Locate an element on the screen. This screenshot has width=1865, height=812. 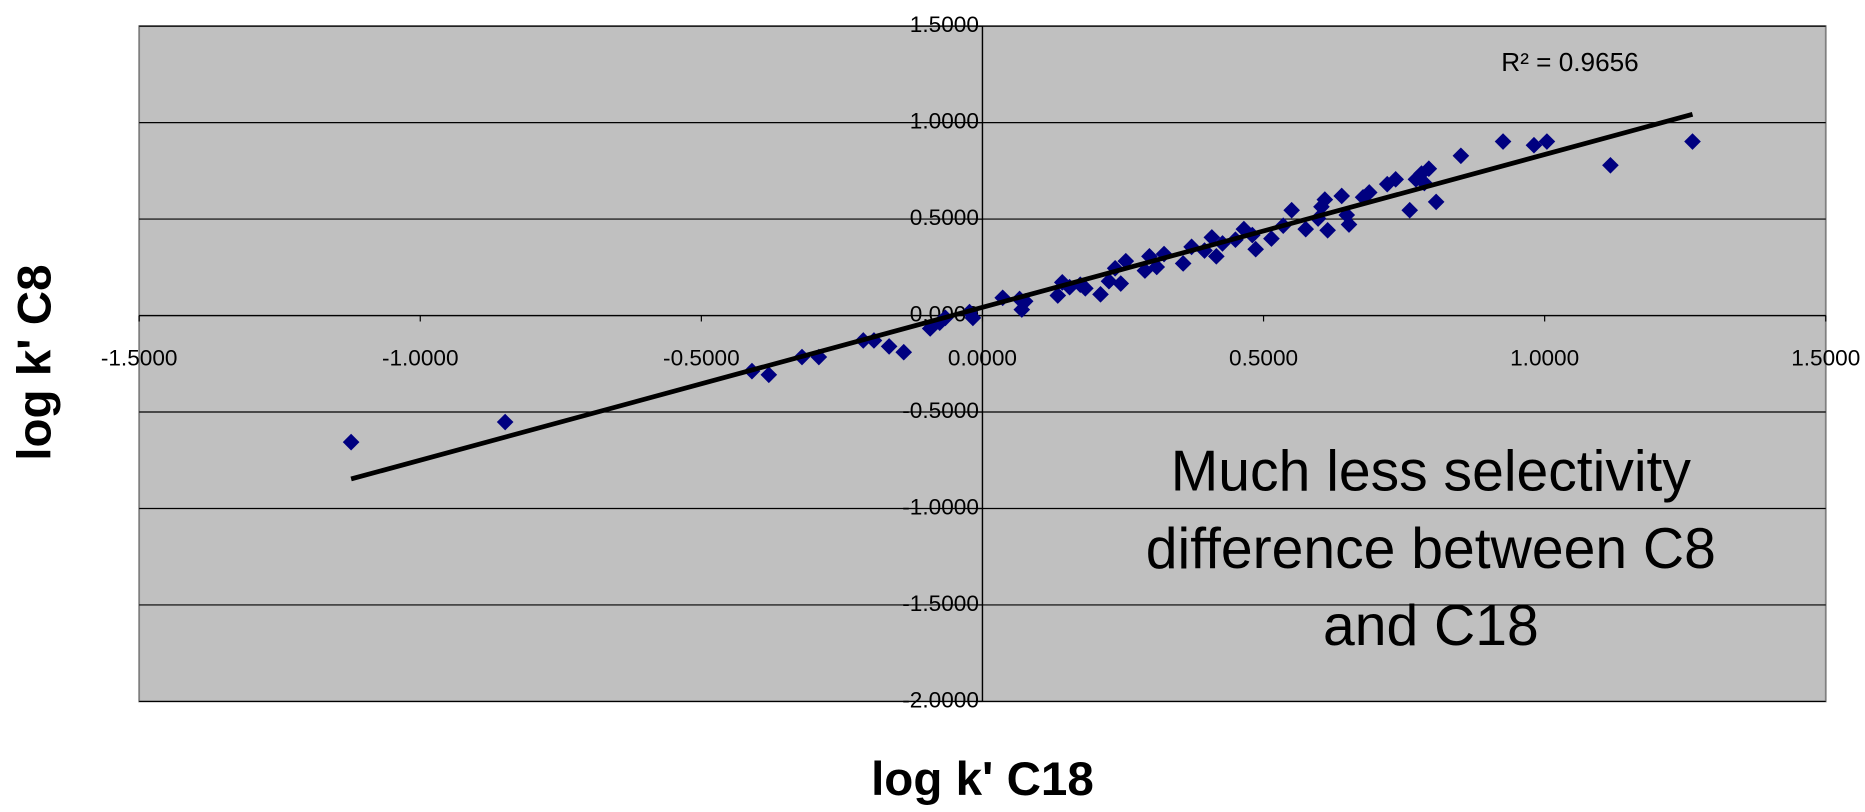
x-tick-label: 0.5000 is located at coordinates (1263, 358).